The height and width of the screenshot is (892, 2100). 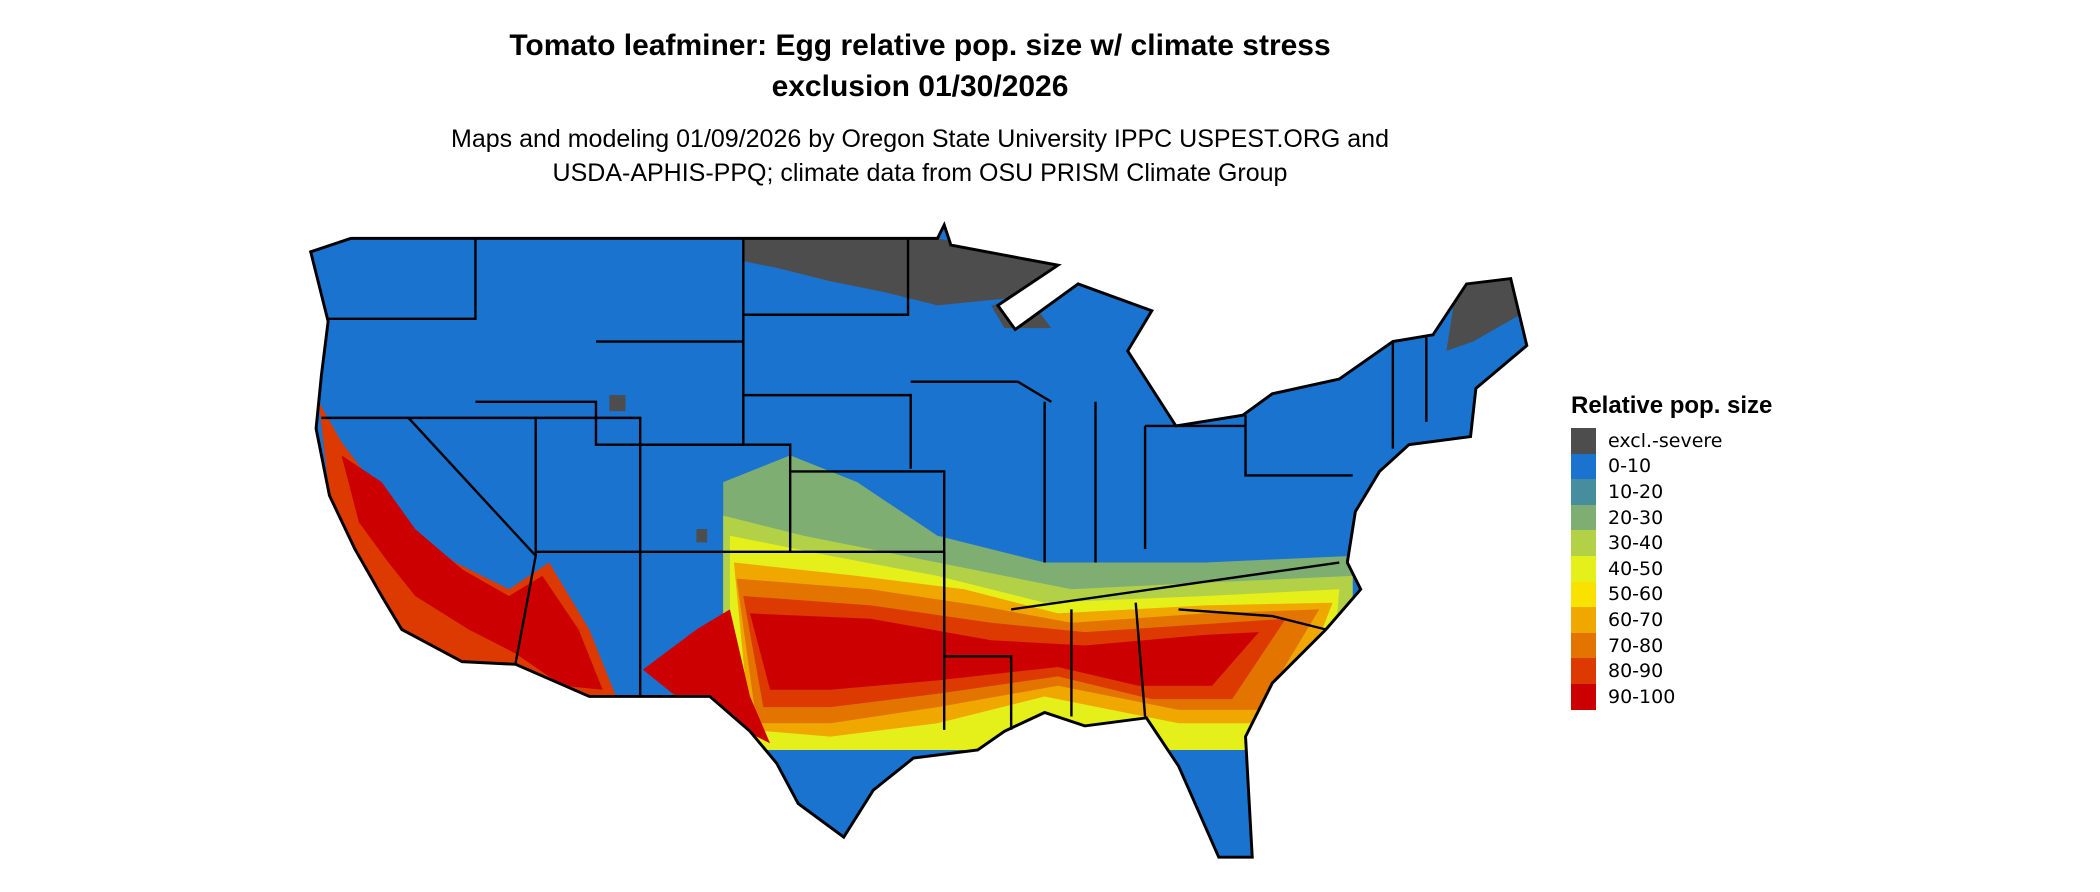 I want to click on legend-title: Relative pop. size, so click(x=1672, y=405).